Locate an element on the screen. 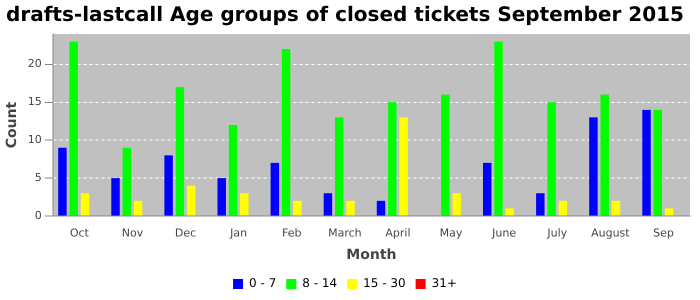  x-tick-label: August is located at coordinates (610, 233).